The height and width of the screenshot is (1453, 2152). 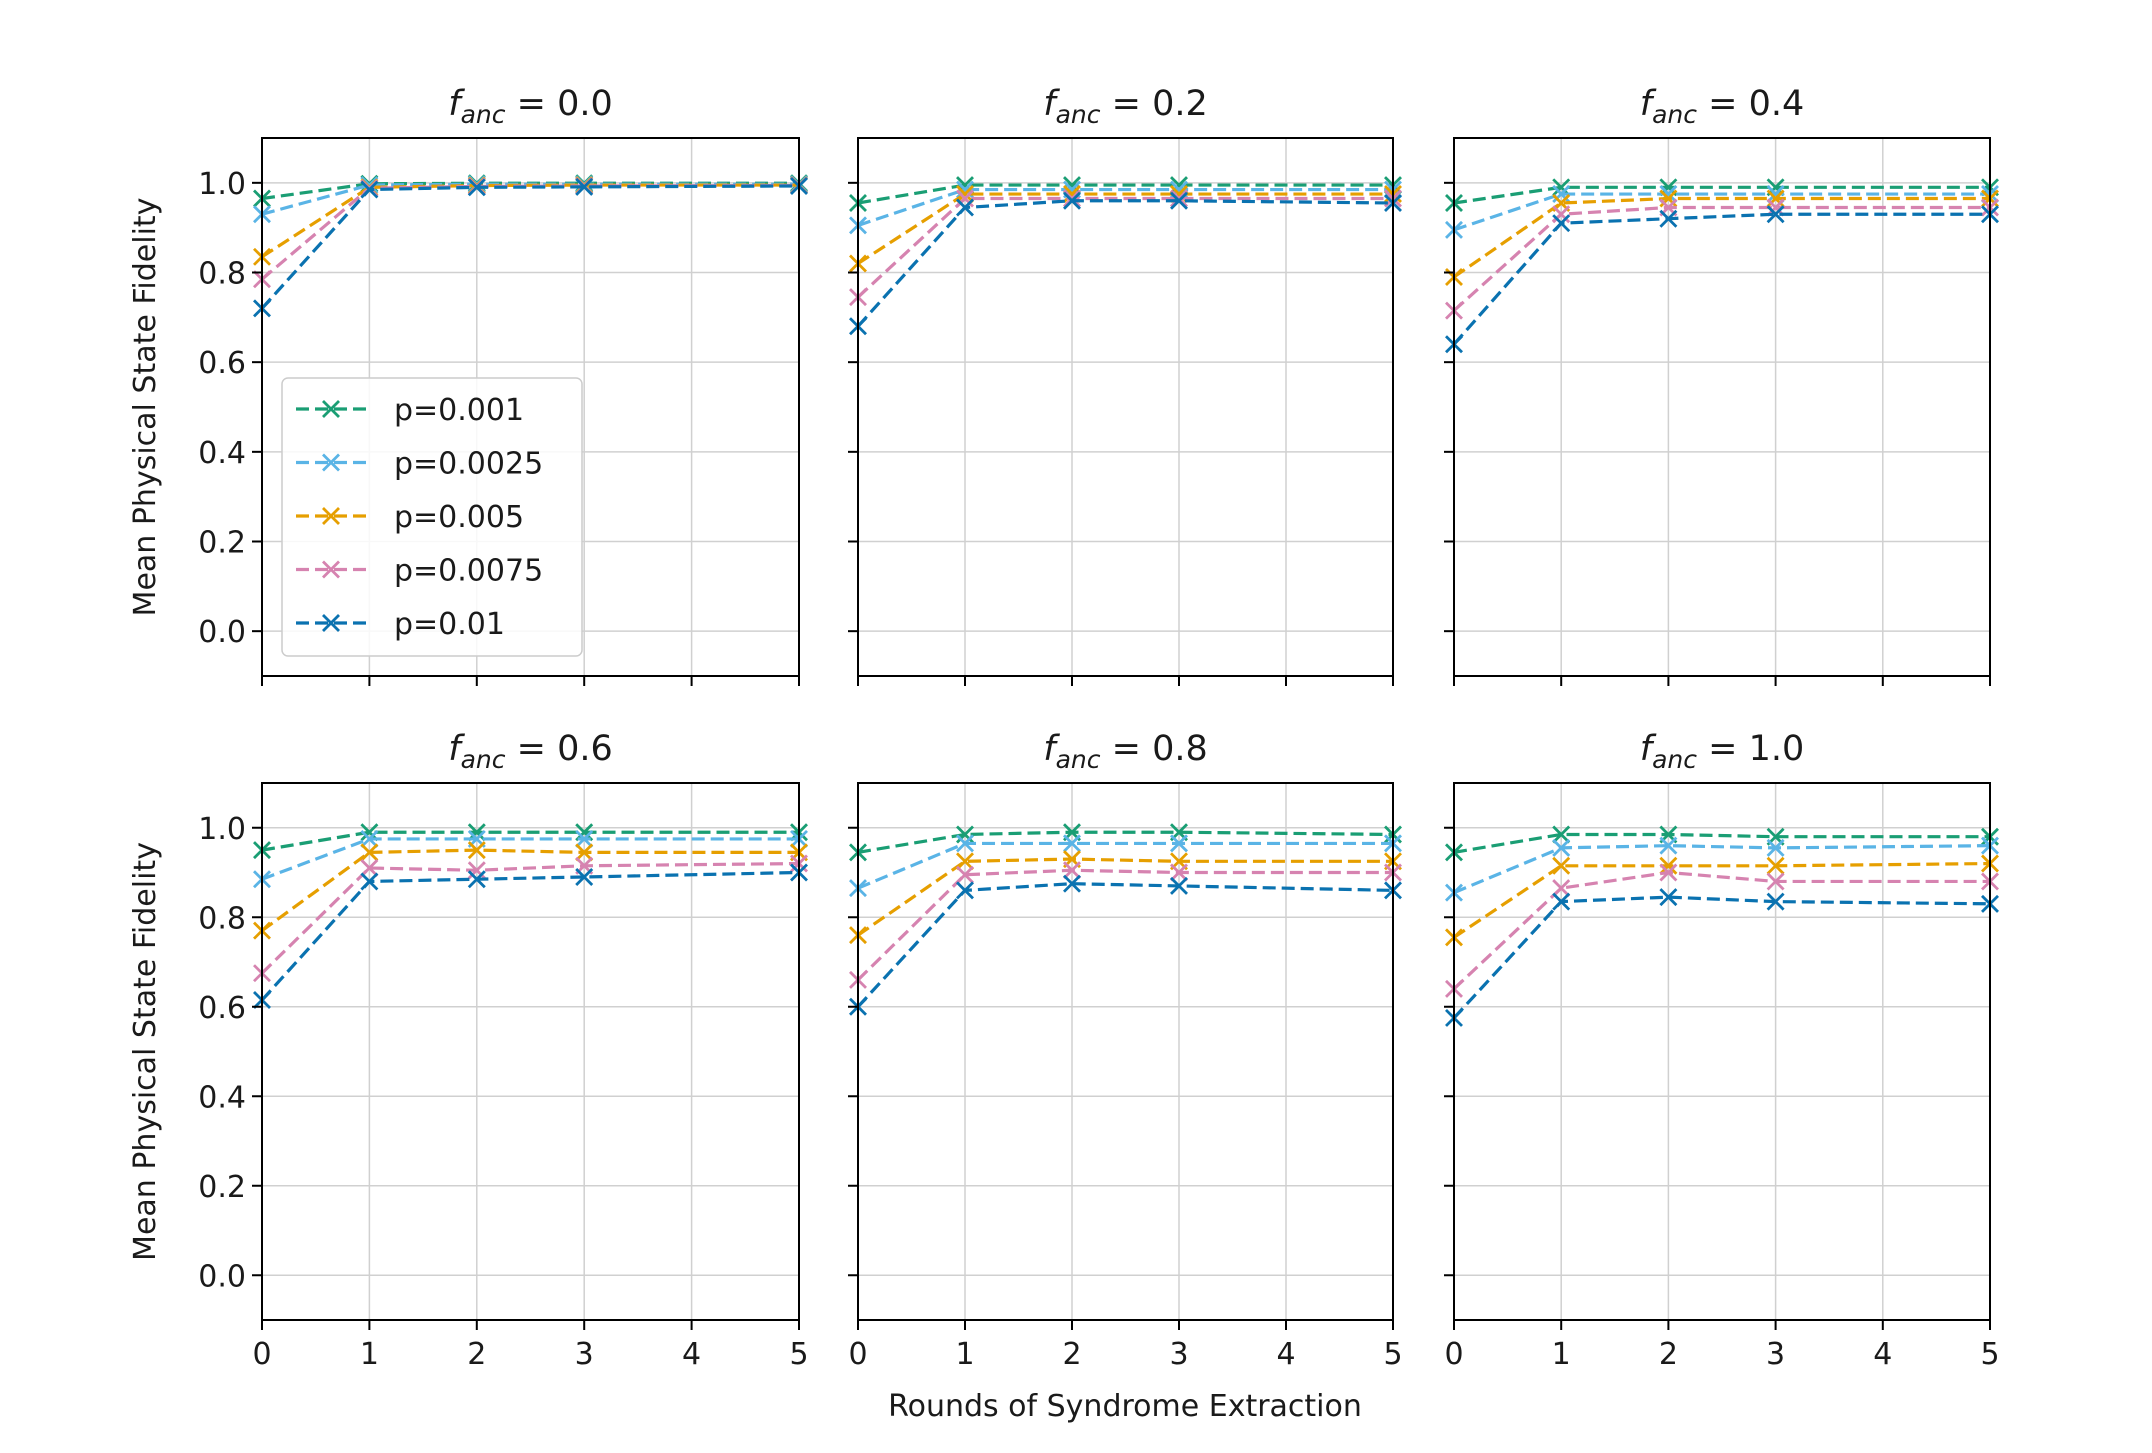 I want to click on subplot-title: fanc = 0.8, so click(x=1125, y=751).